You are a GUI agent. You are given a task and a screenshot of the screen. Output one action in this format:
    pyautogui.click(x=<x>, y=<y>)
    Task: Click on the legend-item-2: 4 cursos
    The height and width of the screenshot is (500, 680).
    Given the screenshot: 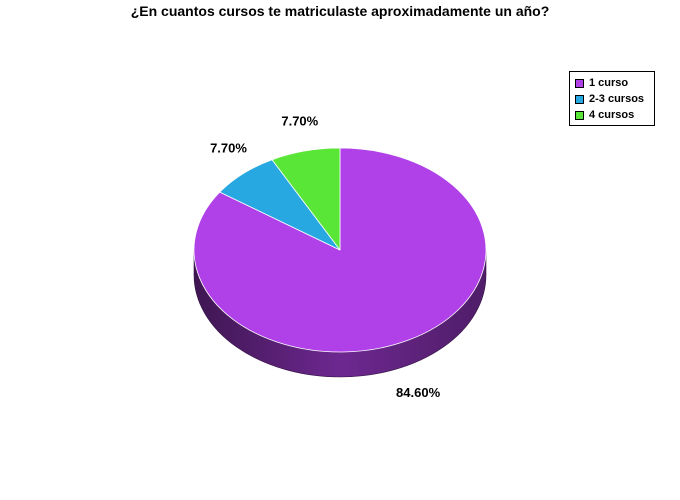 What is the action you would take?
    pyautogui.click(x=614, y=115)
    